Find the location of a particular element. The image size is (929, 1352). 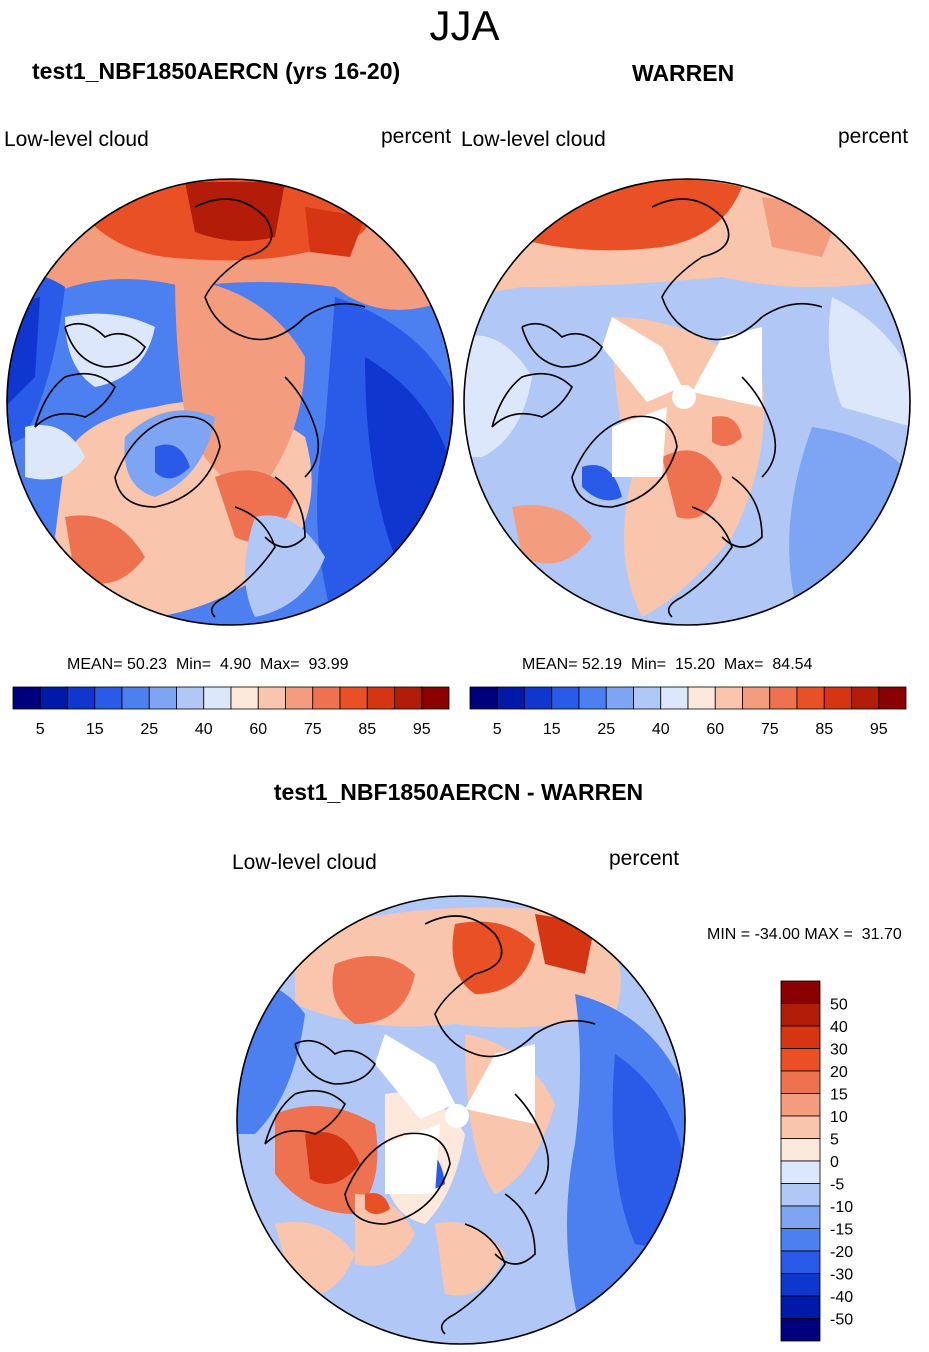

panel1-stats: MEAN= 50.23 Min= 4.90 Max= 93.99 is located at coordinates (208, 665).